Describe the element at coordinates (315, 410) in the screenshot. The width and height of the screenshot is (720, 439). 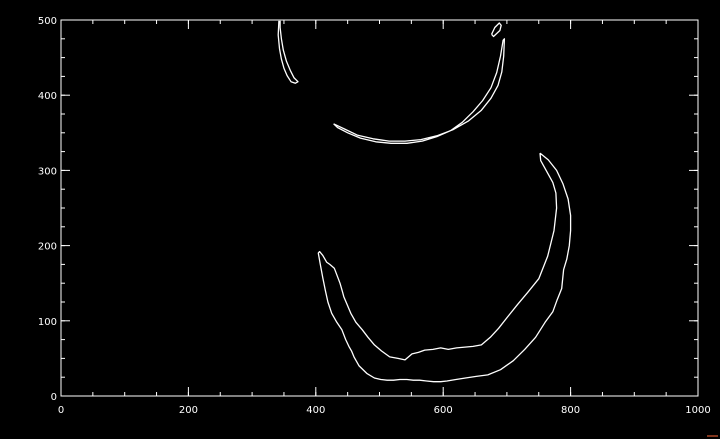
I see `x-tick-label: 400` at that location.